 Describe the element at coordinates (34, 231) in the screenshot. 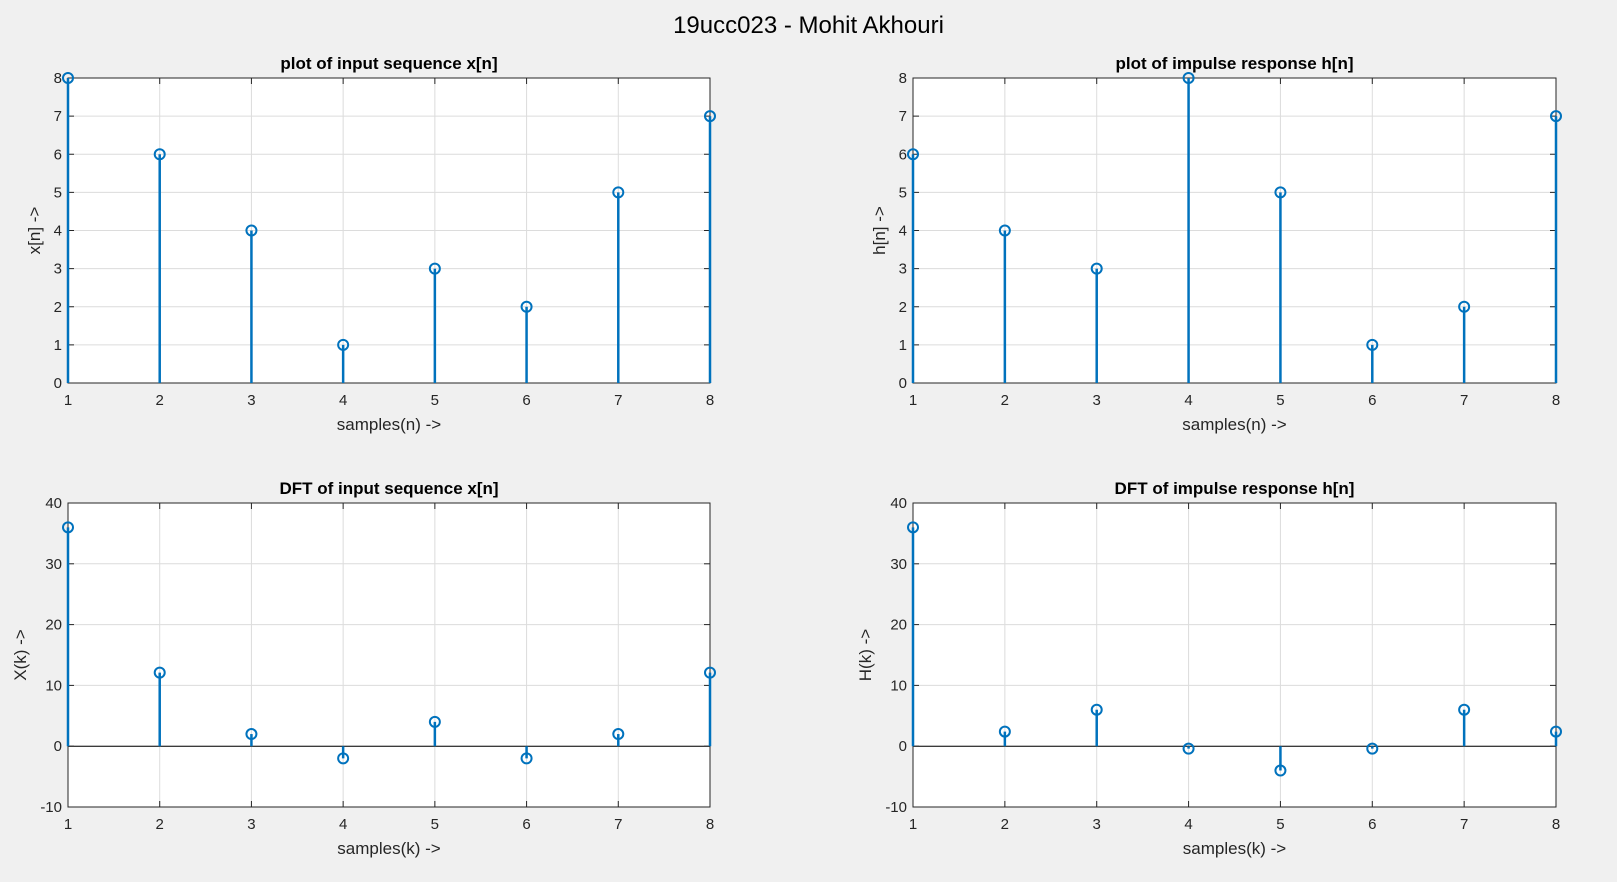

I see `y-axis-label: x[n] ->` at that location.